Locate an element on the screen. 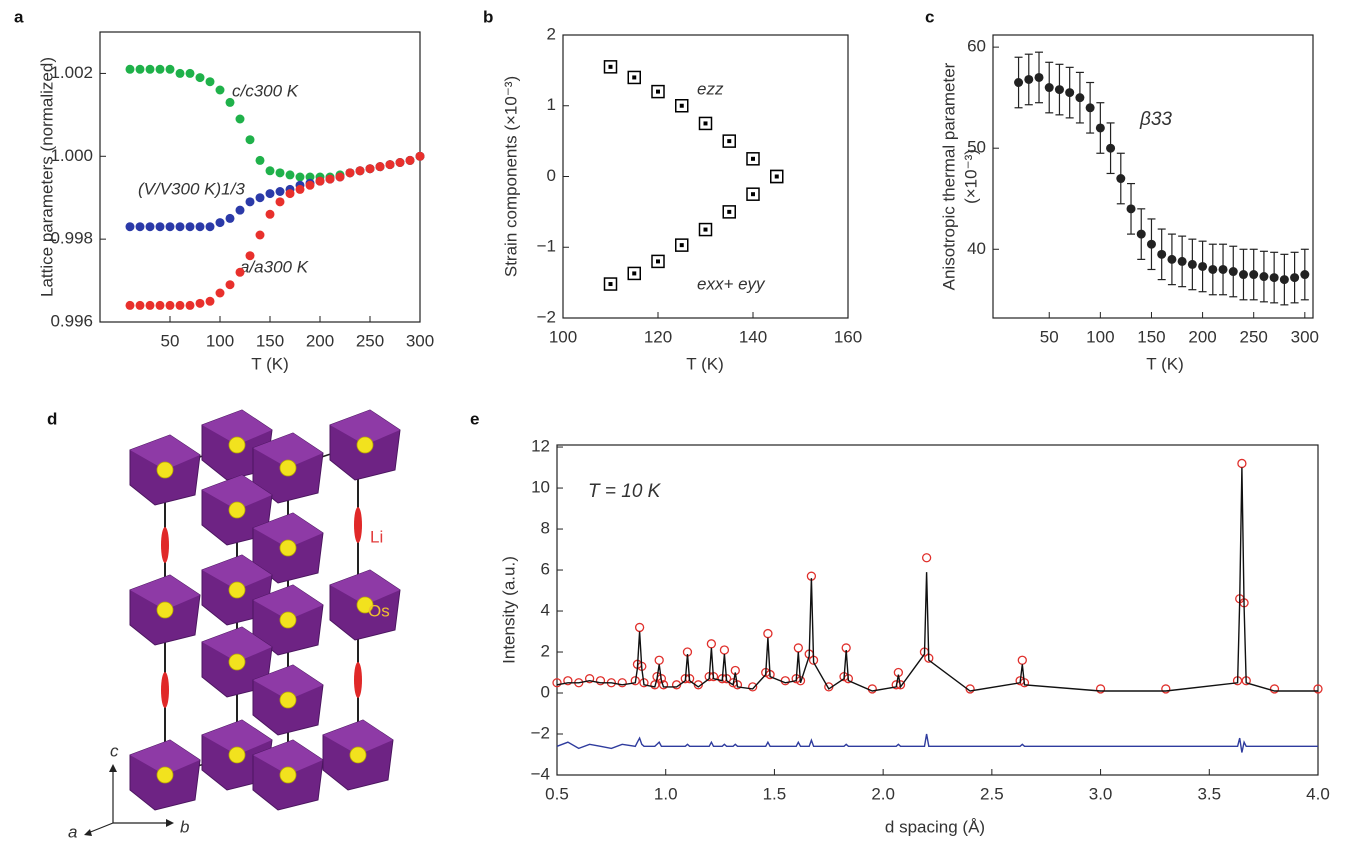 This screenshot has height=844, width=1346. y-axis-label: Anisotropic thermal parameter is located at coordinates (948, 176).